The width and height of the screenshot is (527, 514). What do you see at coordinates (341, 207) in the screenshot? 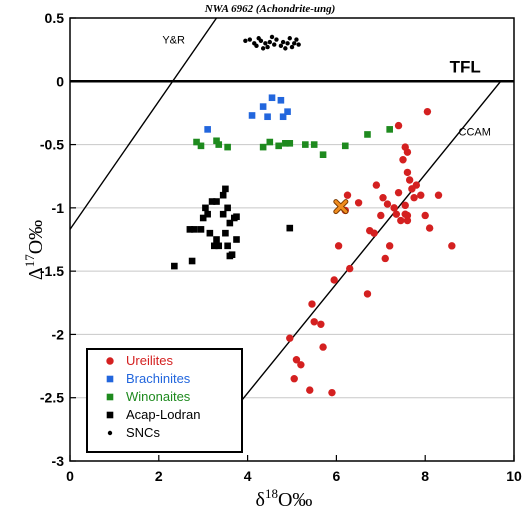
I see `marker-stroke` at bounding box center [341, 207].